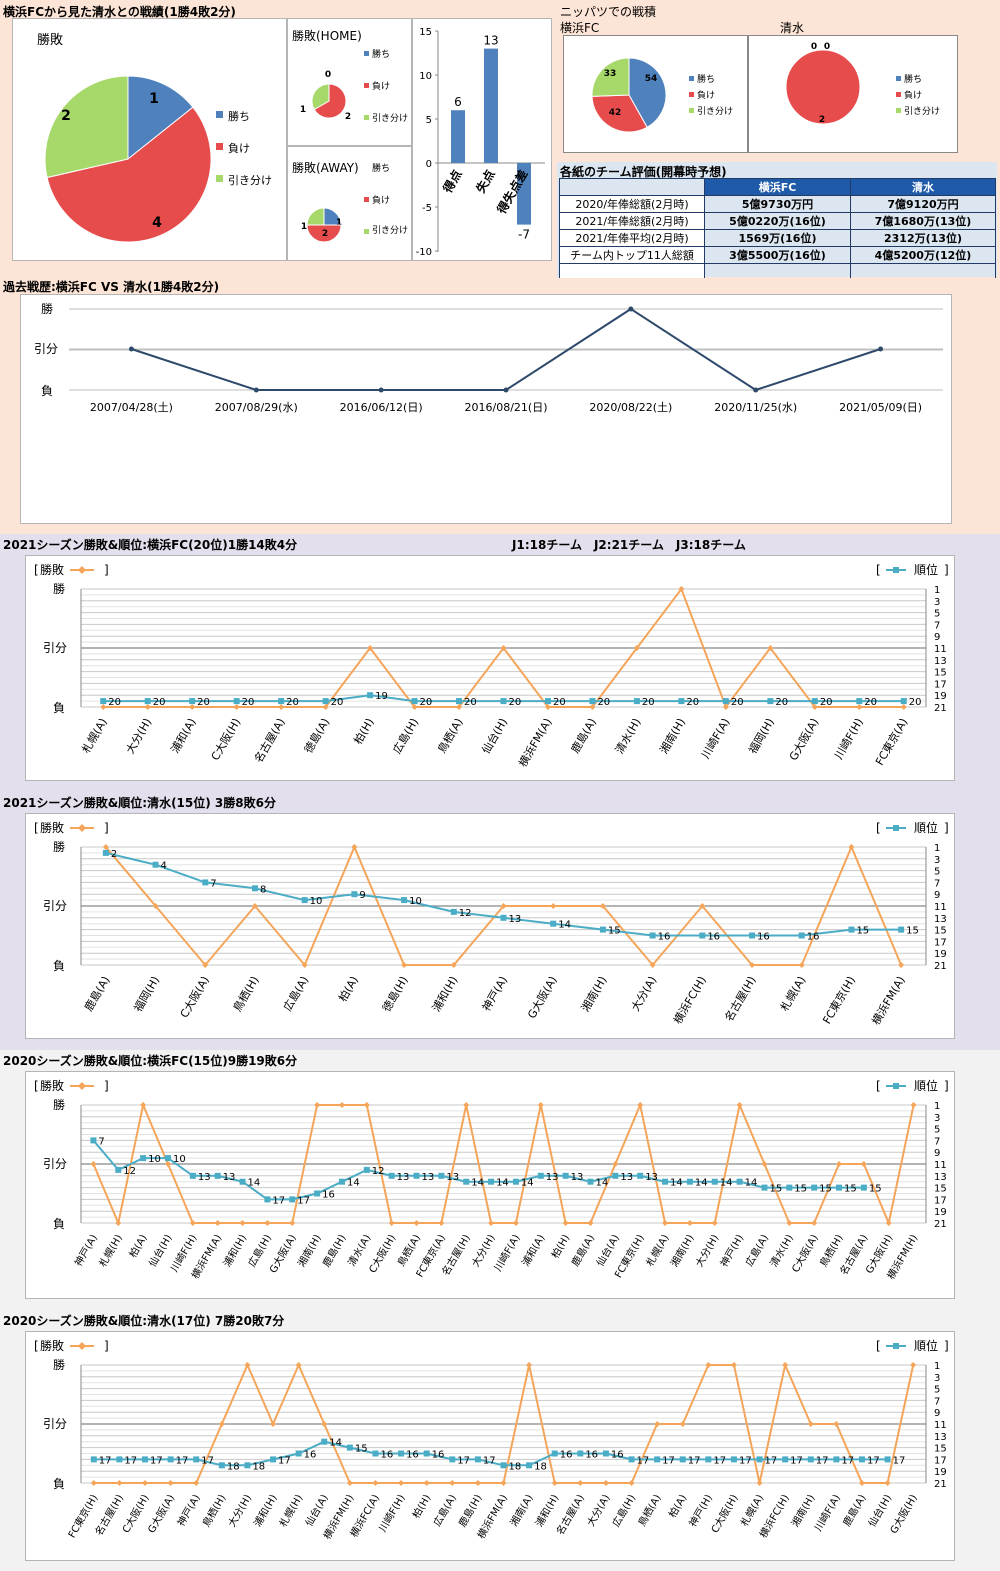 This screenshot has width=1000, height=1571. Describe the element at coordinates (239, 116) in the screenshot. I see `main-legend-win: 勝ち` at that location.